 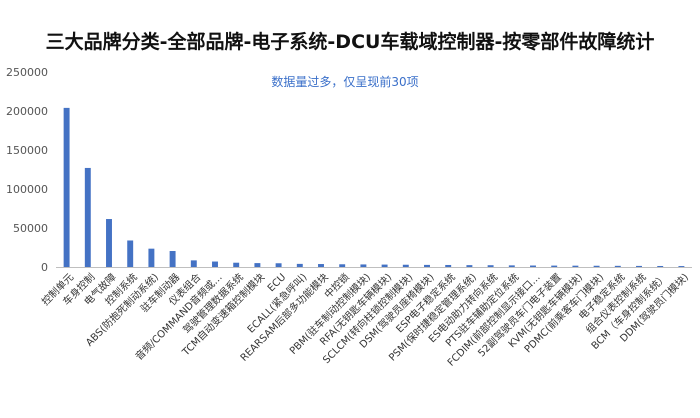 I want to click on y-tick-label: 200000, so click(x=27, y=111).